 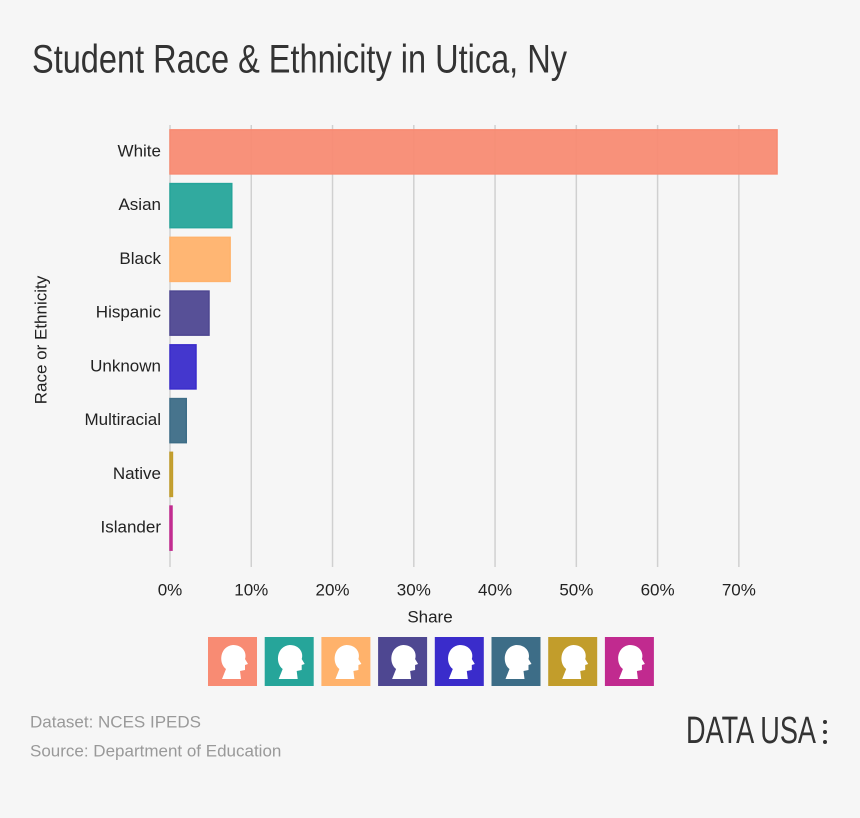 I want to click on x-tick-label: 30%, so click(x=414, y=589).